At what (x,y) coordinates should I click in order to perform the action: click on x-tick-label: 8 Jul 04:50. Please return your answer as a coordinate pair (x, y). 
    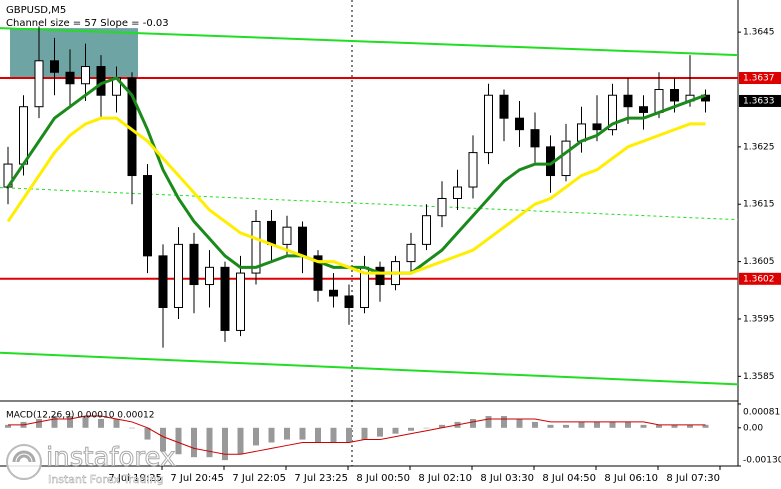
    Looking at the image, I should click on (569, 478).